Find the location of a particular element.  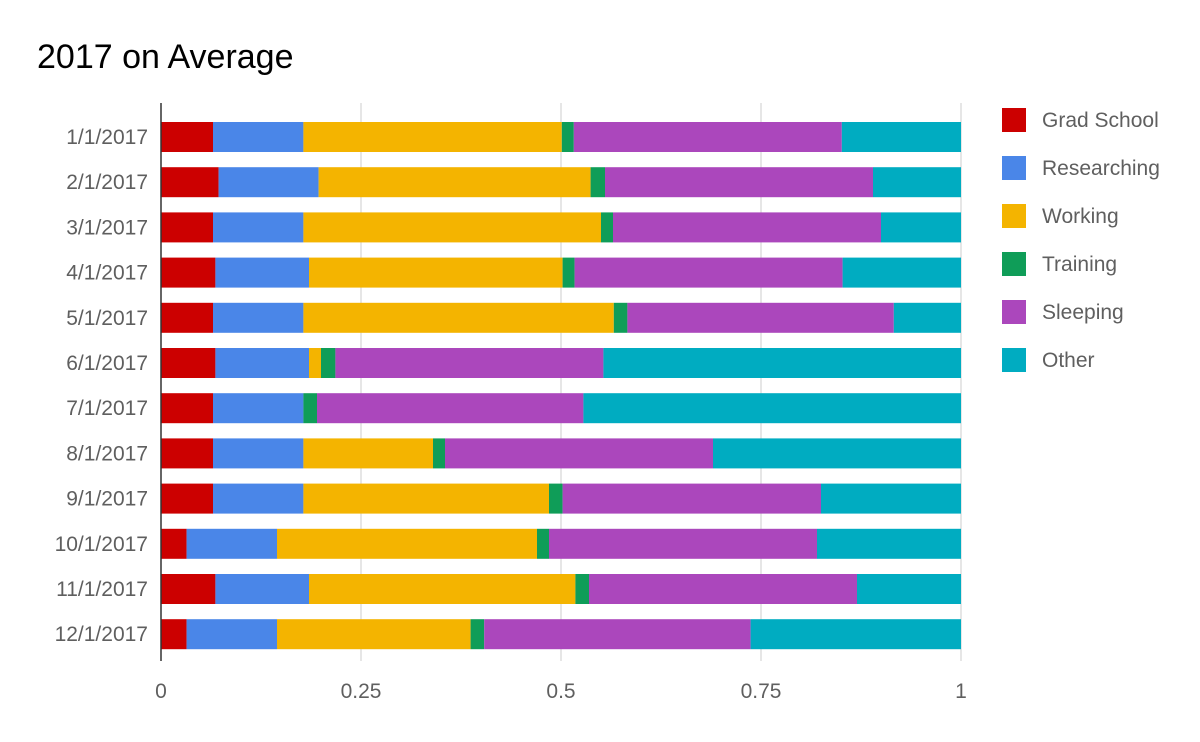

y-tick-label: 2/1/2017 is located at coordinates (107, 182).